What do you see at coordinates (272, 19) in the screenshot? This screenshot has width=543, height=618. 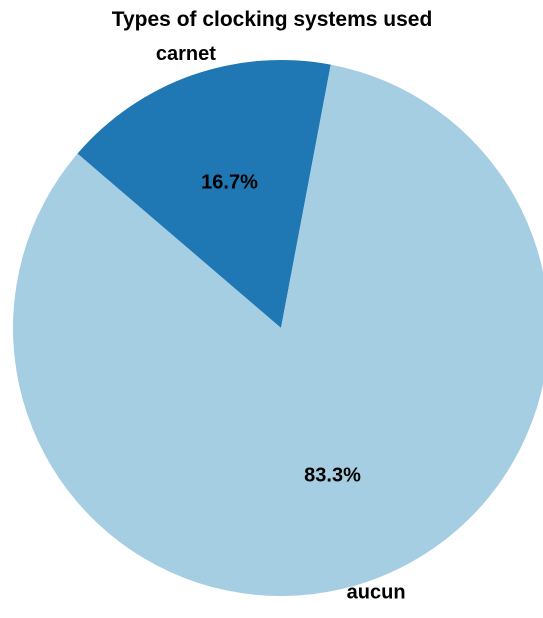 I see `chart-title: Types of clocking systems used` at bounding box center [272, 19].